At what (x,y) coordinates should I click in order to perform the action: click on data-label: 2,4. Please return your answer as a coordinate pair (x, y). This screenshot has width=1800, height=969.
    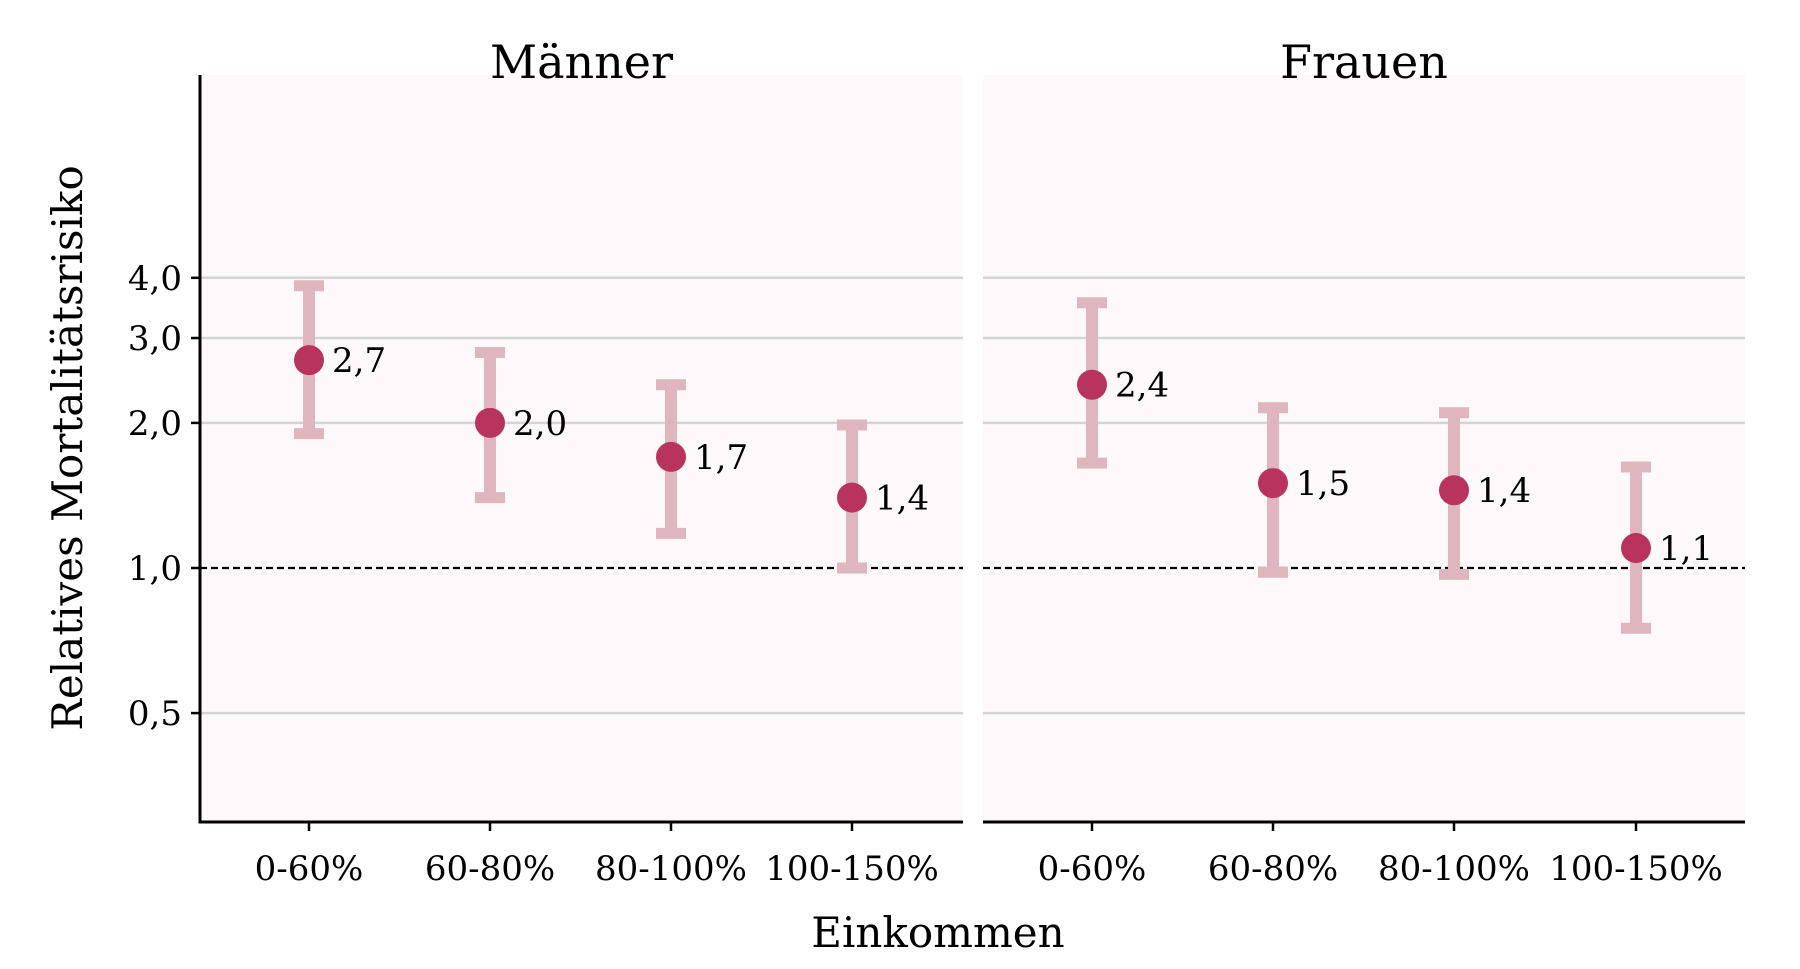
    Looking at the image, I should click on (1142, 386).